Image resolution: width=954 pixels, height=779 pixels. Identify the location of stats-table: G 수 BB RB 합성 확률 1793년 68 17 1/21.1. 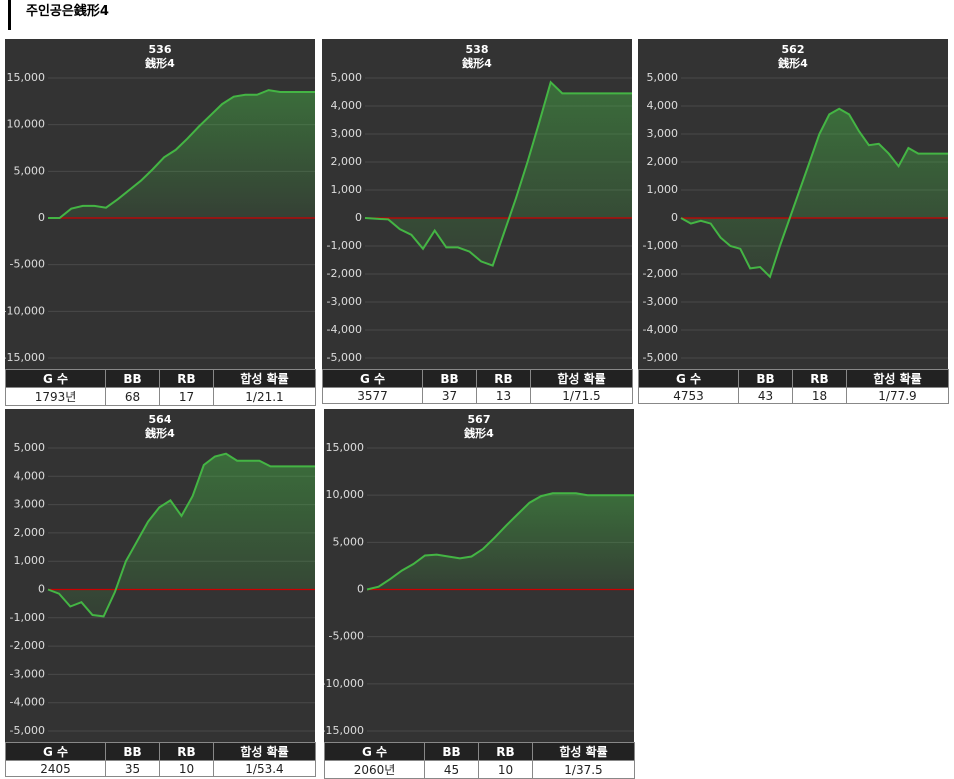
(160, 387).